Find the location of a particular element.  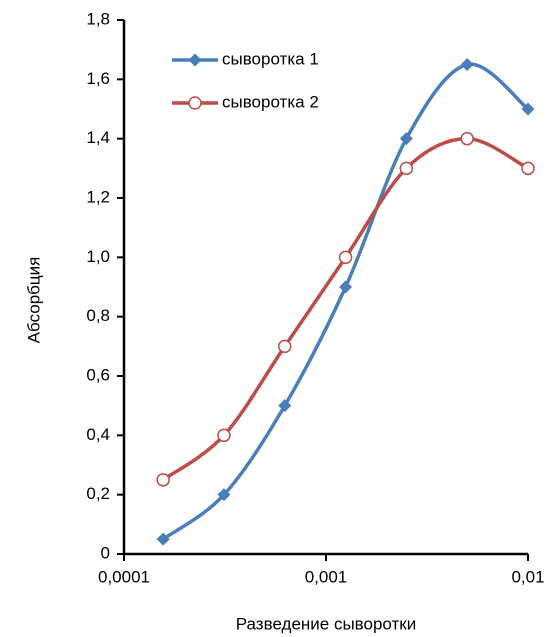

y-tick-label: 0,8 is located at coordinates (98, 315).